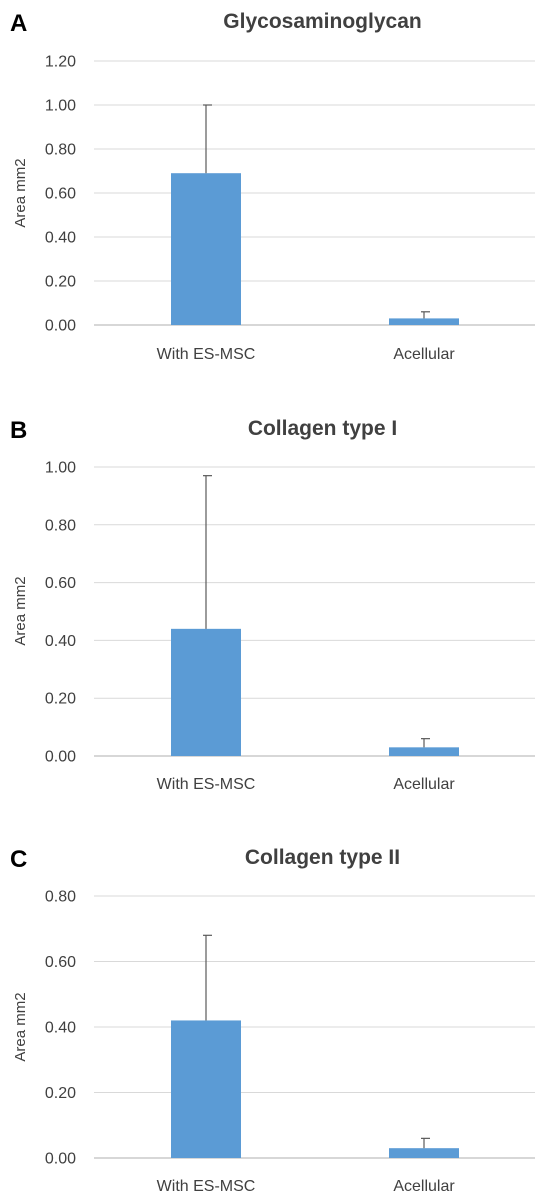 The image size is (550, 1202). What do you see at coordinates (322, 21) in the screenshot?
I see `chart-title: Glycosaminoglycan` at bounding box center [322, 21].